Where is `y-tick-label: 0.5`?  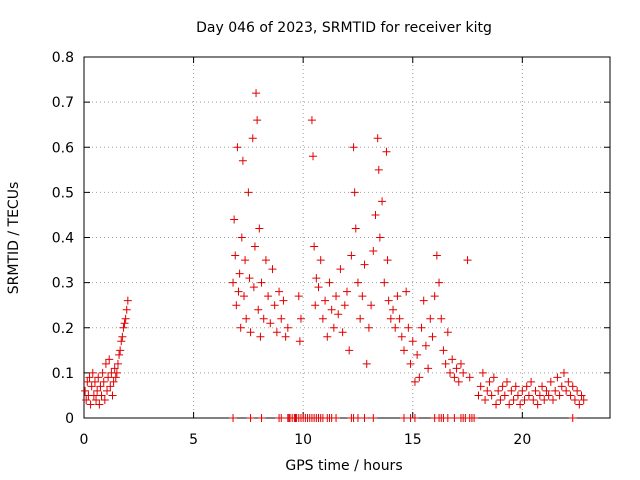 y-tick-label: 0.5 is located at coordinates (63, 193).